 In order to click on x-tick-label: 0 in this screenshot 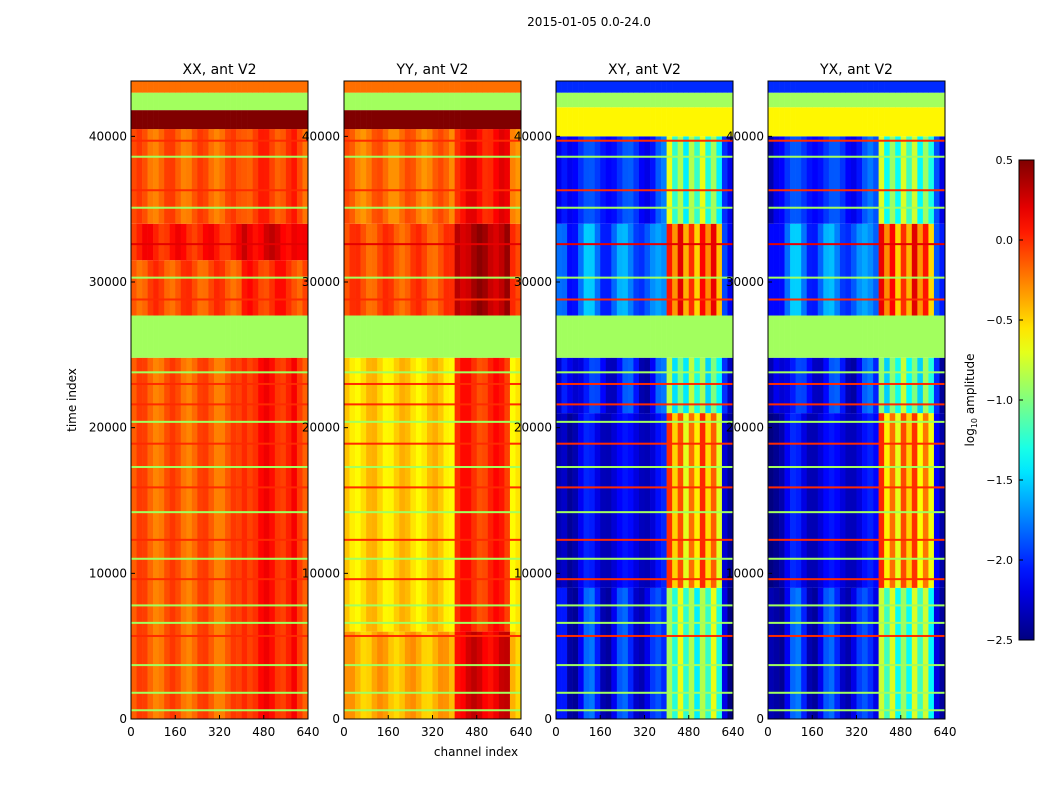, I will do `click(556, 732)`.